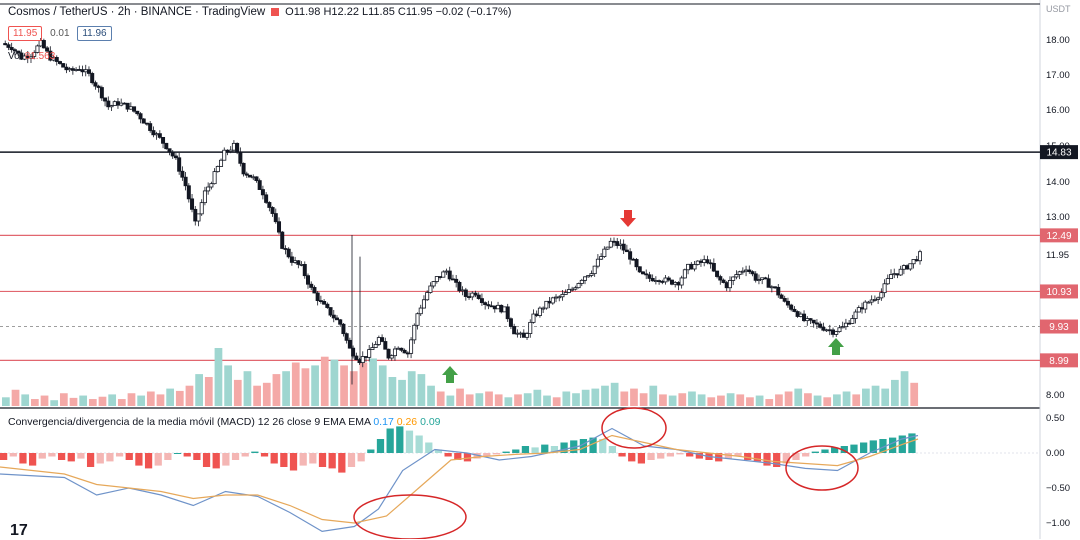 The width and height of the screenshot is (1080, 540). I want to click on bid-price-button: 11.95, so click(25, 33).